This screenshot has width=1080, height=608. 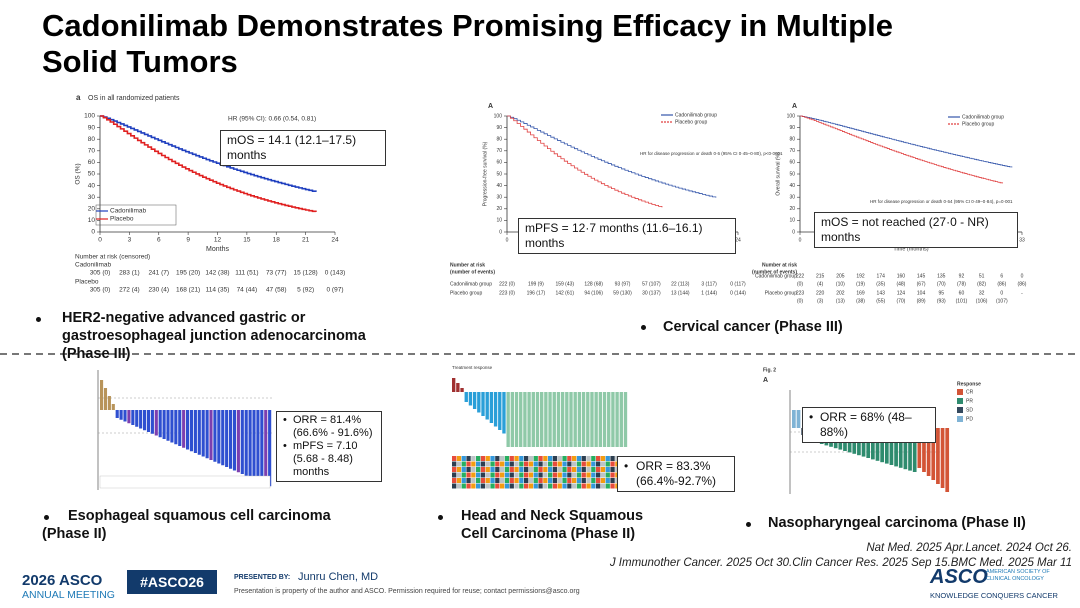 What do you see at coordinates (499, 198) in the screenshot?
I see `y-tick-label: 30` at bounding box center [499, 198].